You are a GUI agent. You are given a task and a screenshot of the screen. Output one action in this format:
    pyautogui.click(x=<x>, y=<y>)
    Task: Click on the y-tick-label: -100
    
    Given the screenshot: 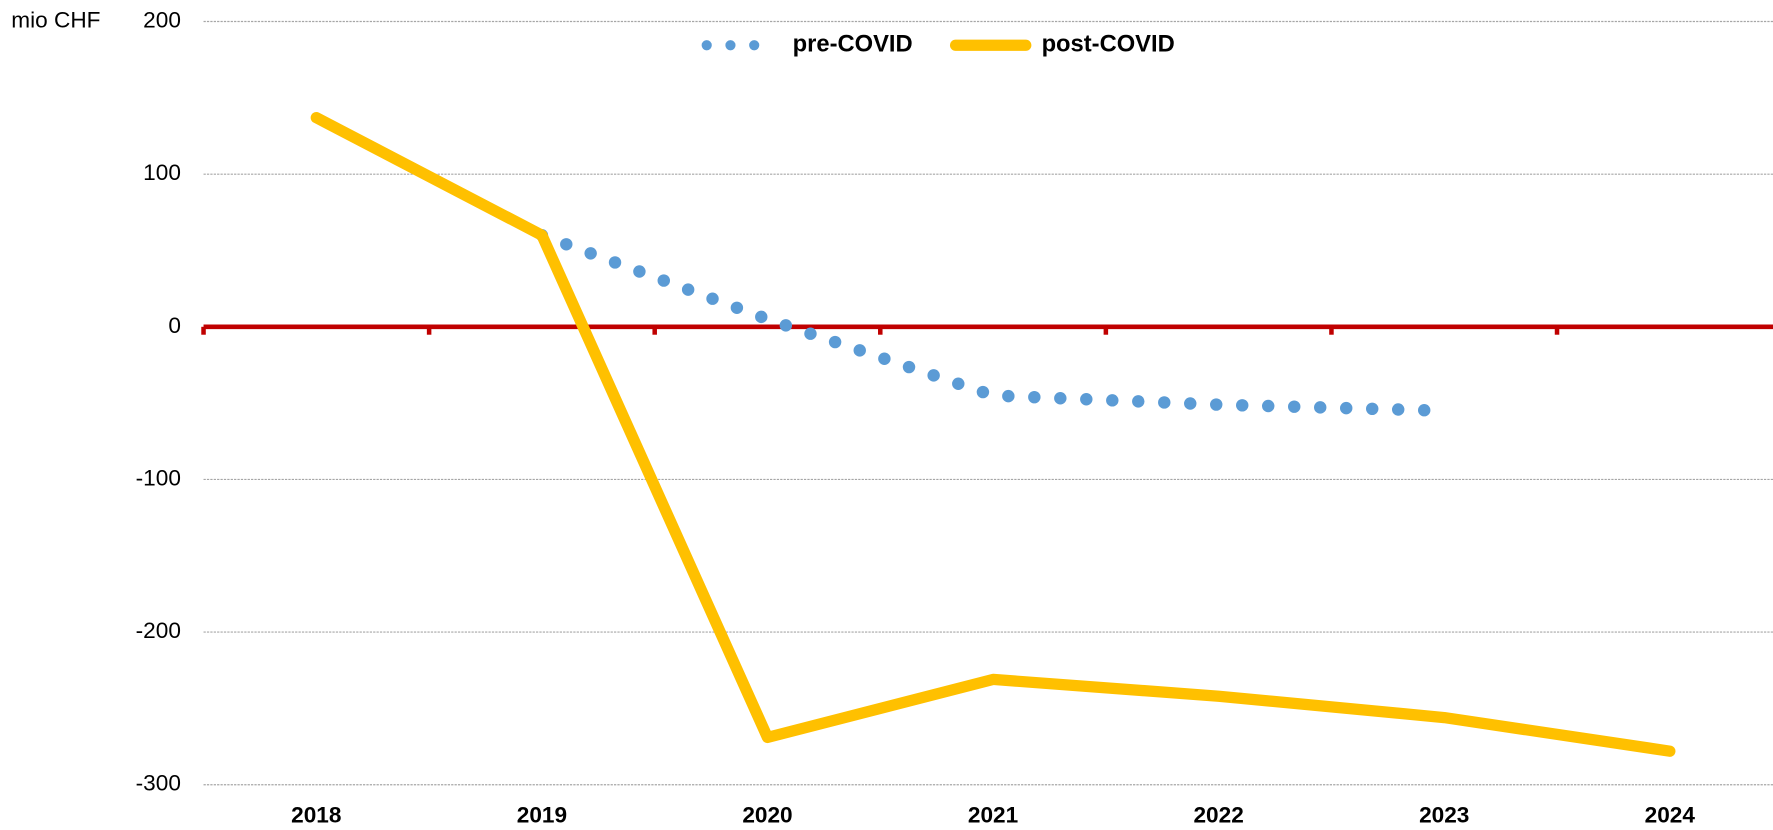 What is the action you would take?
    pyautogui.click(x=158, y=477)
    